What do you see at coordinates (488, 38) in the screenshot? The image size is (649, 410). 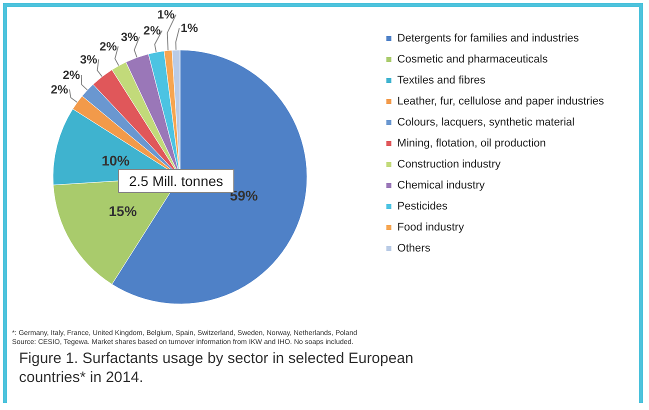 I see `legend-label: Detergents for families and industries` at bounding box center [488, 38].